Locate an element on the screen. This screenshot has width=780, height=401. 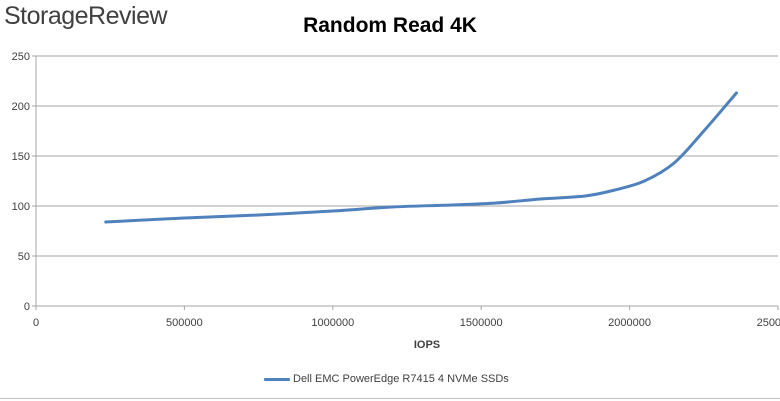
y-tick-label: 200 is located at coordinates (21, 107).